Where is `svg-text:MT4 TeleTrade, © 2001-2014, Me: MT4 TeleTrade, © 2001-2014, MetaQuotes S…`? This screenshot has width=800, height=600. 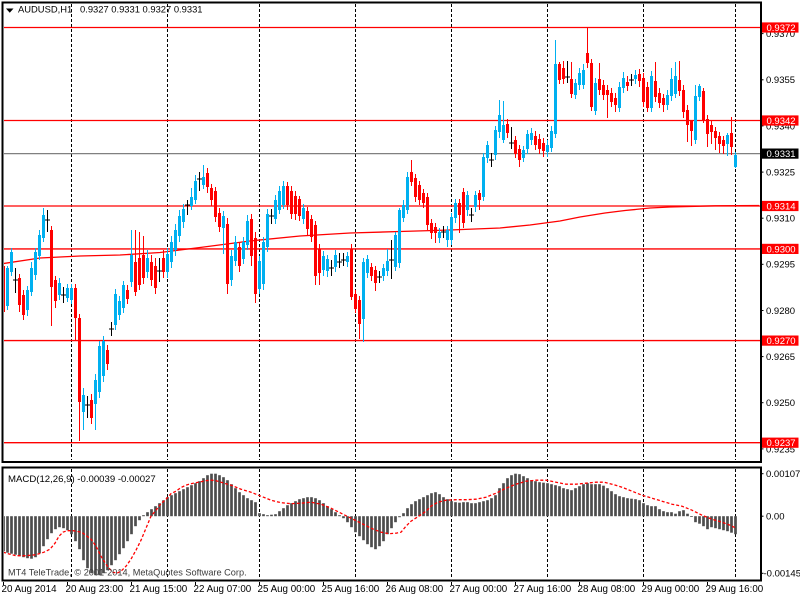
svg-text:MT4 TeleTrade, © 2001-2014, Me: MT4 TeleTrade, © 2001-2014, MetaQuotes S… is located at coordinates (127, 573).